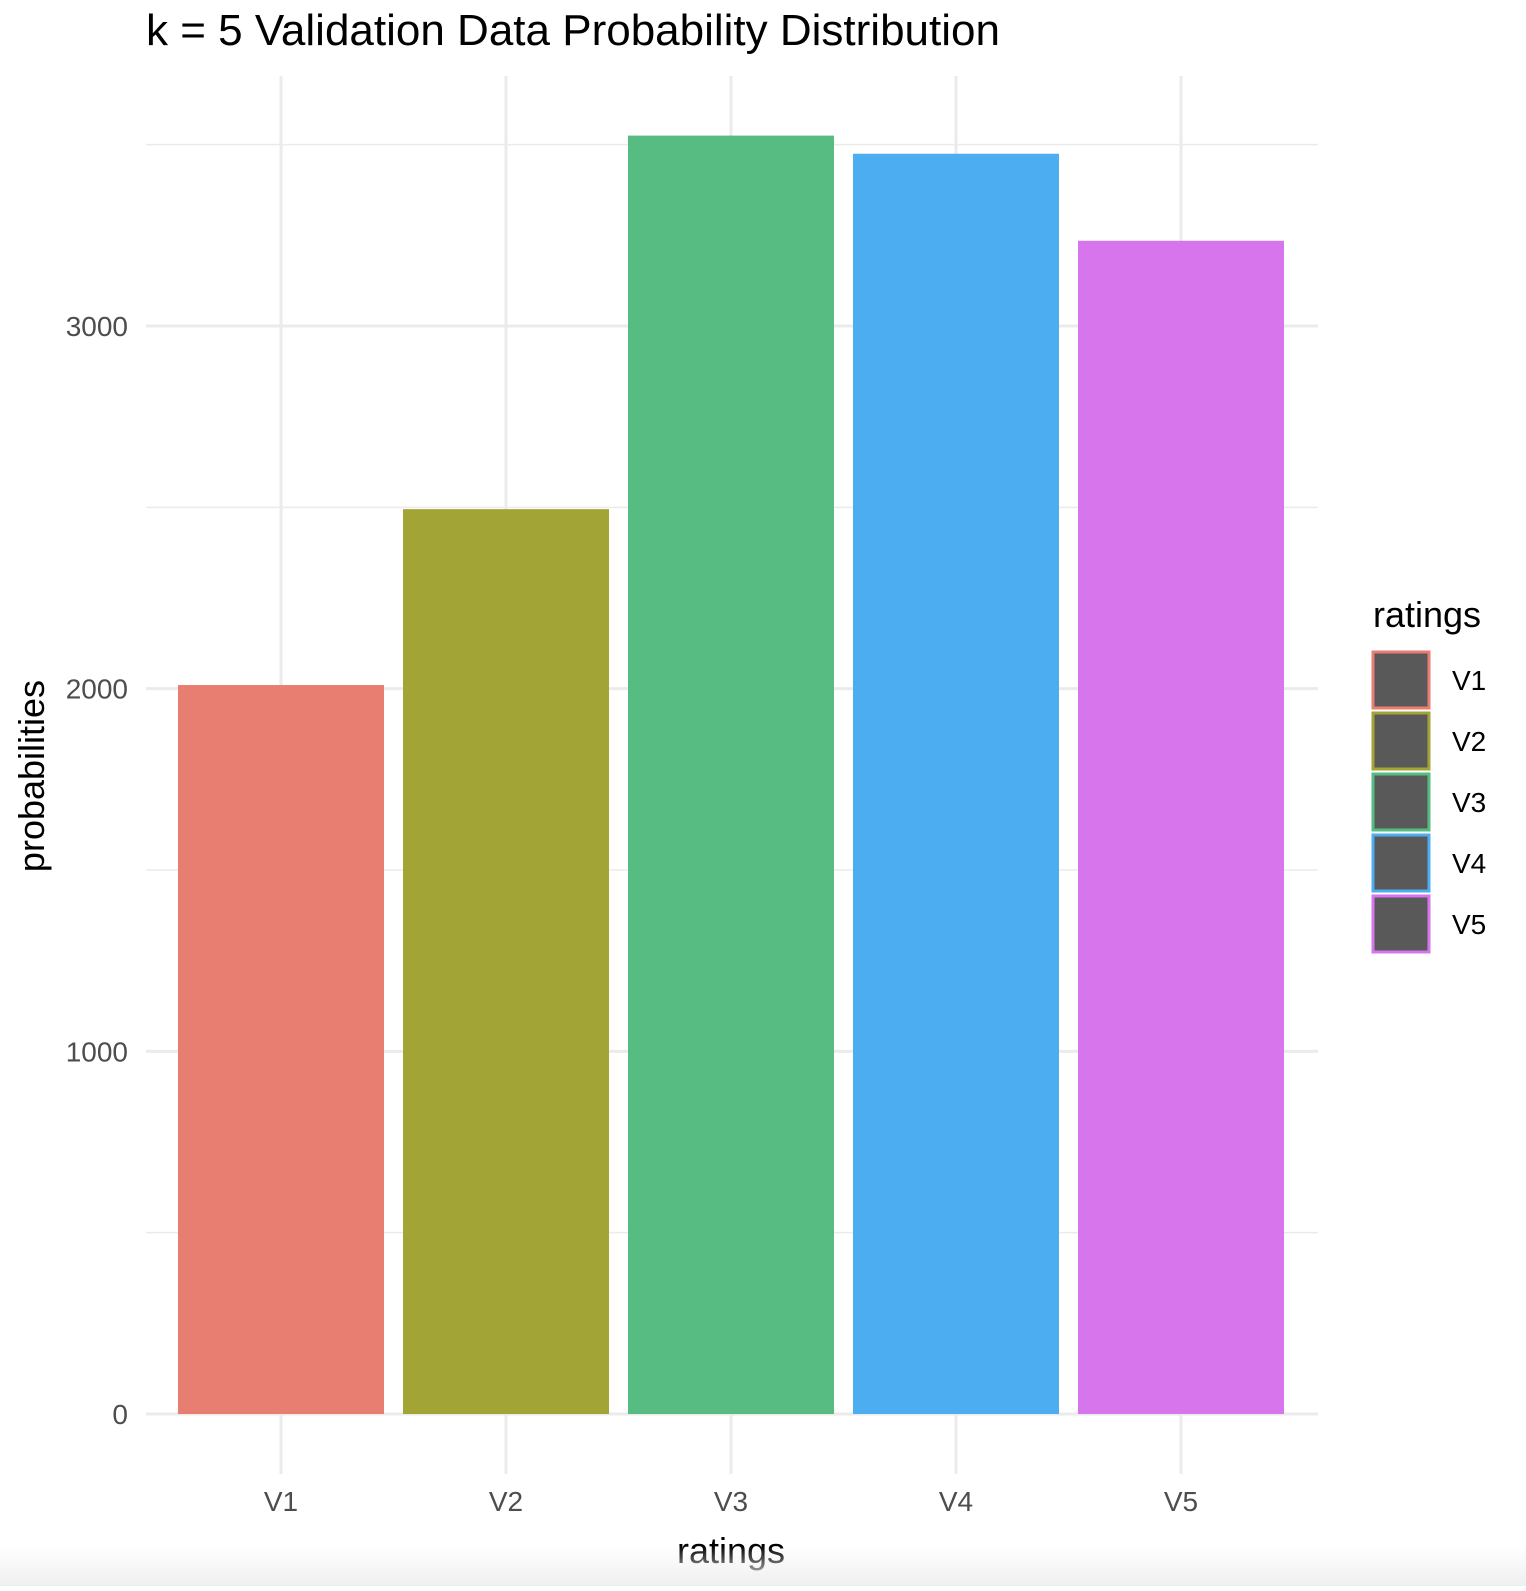  What do you see at coordinates (1469, 802) in the screenshot?
I see `legend-label-v3: V3` at bounding box center [1469, 802].